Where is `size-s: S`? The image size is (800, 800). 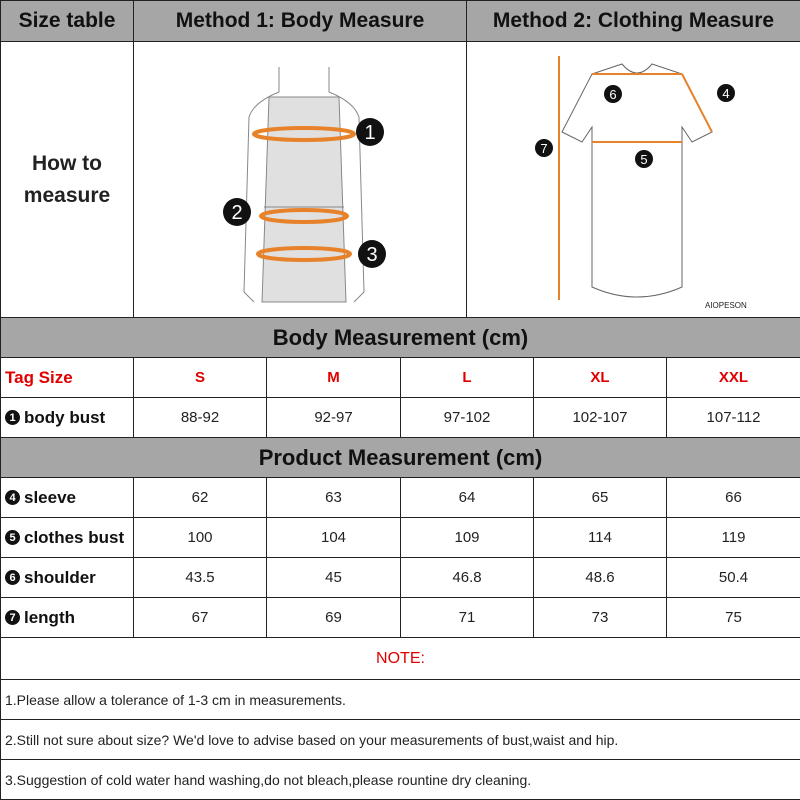 size-s: S is located at coordinates (200, 377).